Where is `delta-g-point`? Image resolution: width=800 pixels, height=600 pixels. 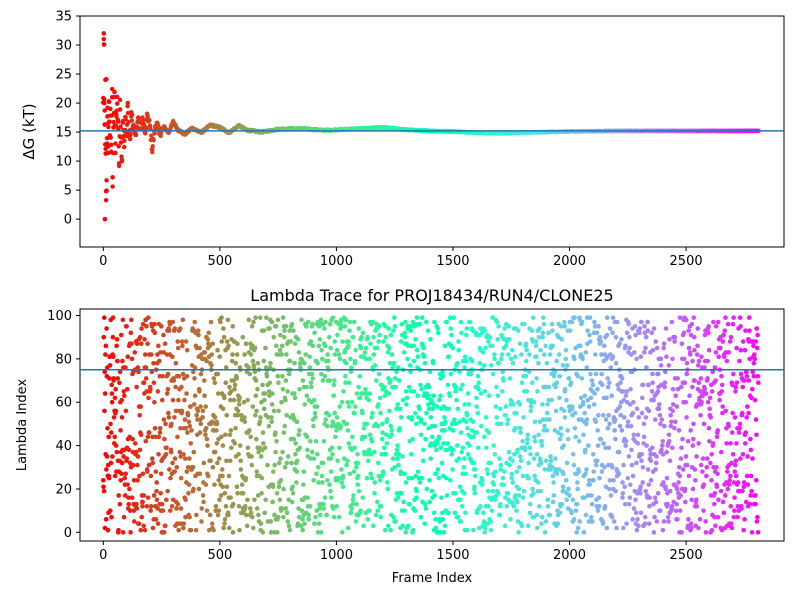 delta-g-point is located at coordinates (110, 137).